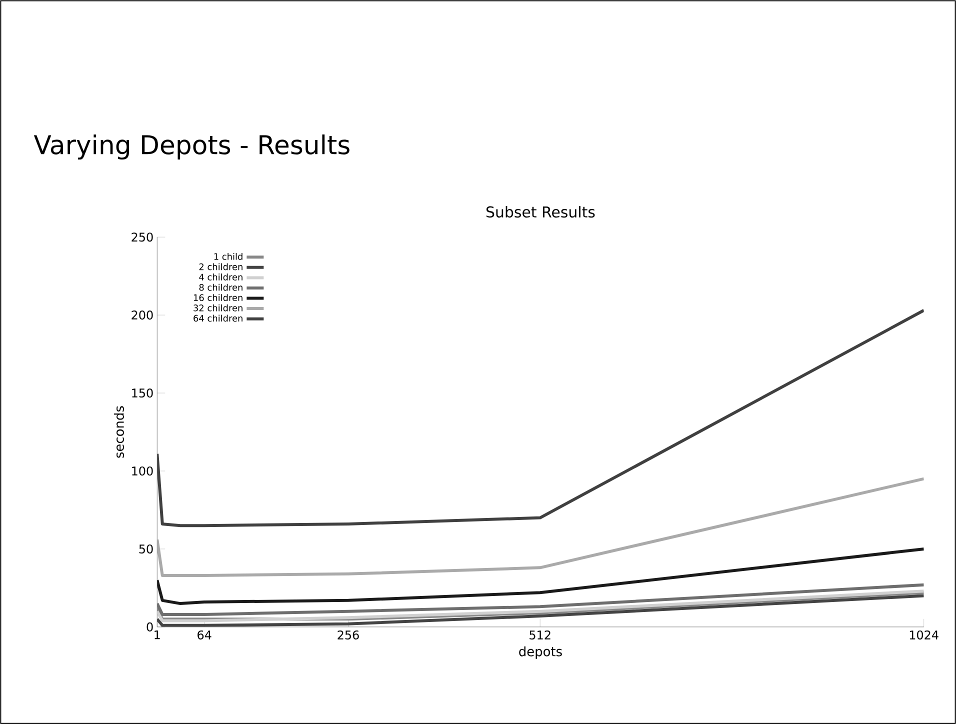 The width and height of the screenshot is (956, 724). I want to click on x-tick-label: 64, so click(205, 635).